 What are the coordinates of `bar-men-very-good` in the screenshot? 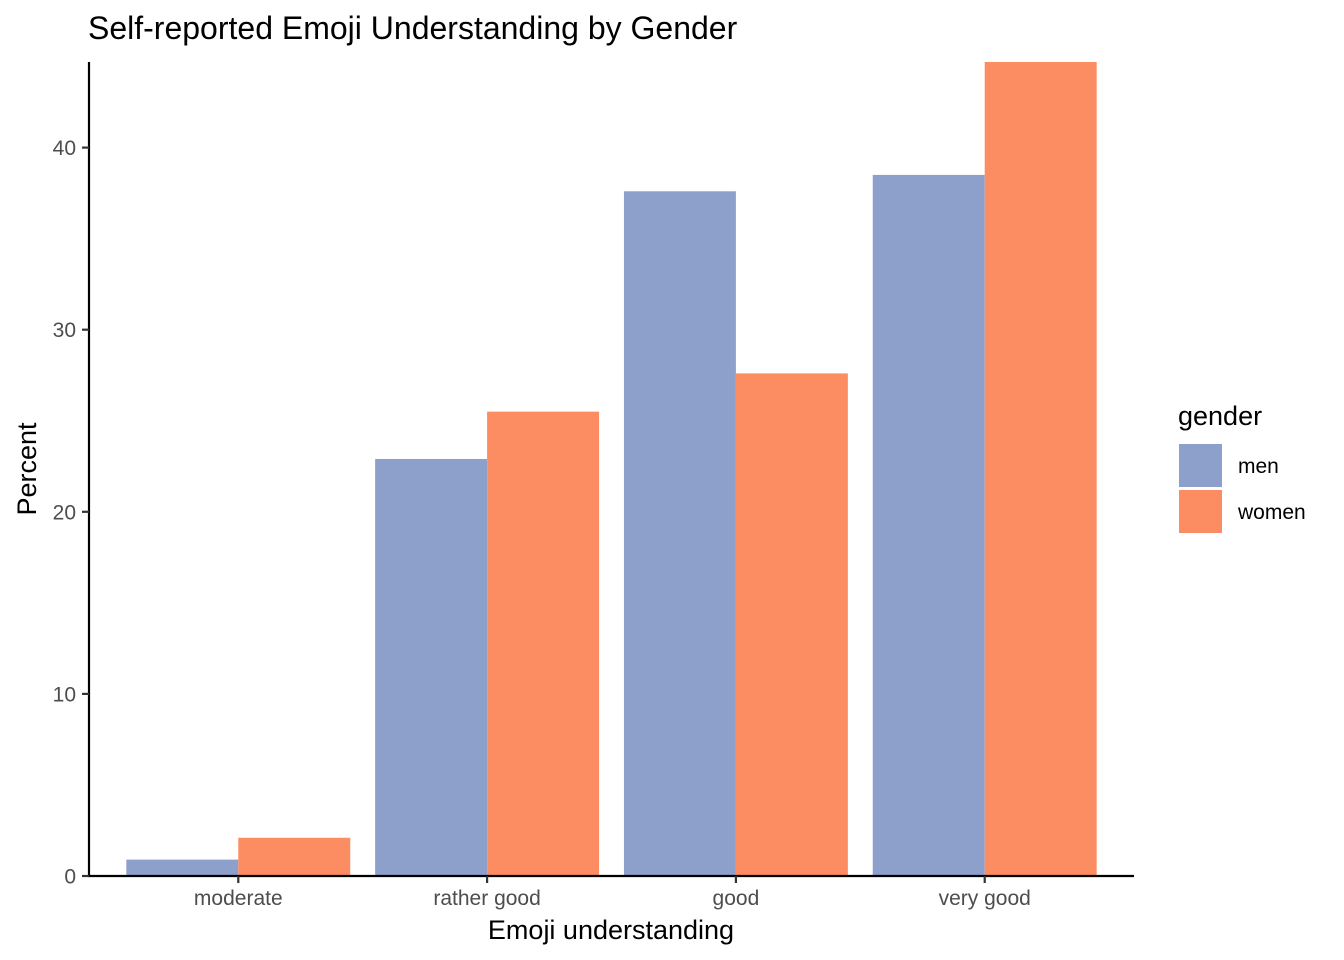 It's located at (928, 525).